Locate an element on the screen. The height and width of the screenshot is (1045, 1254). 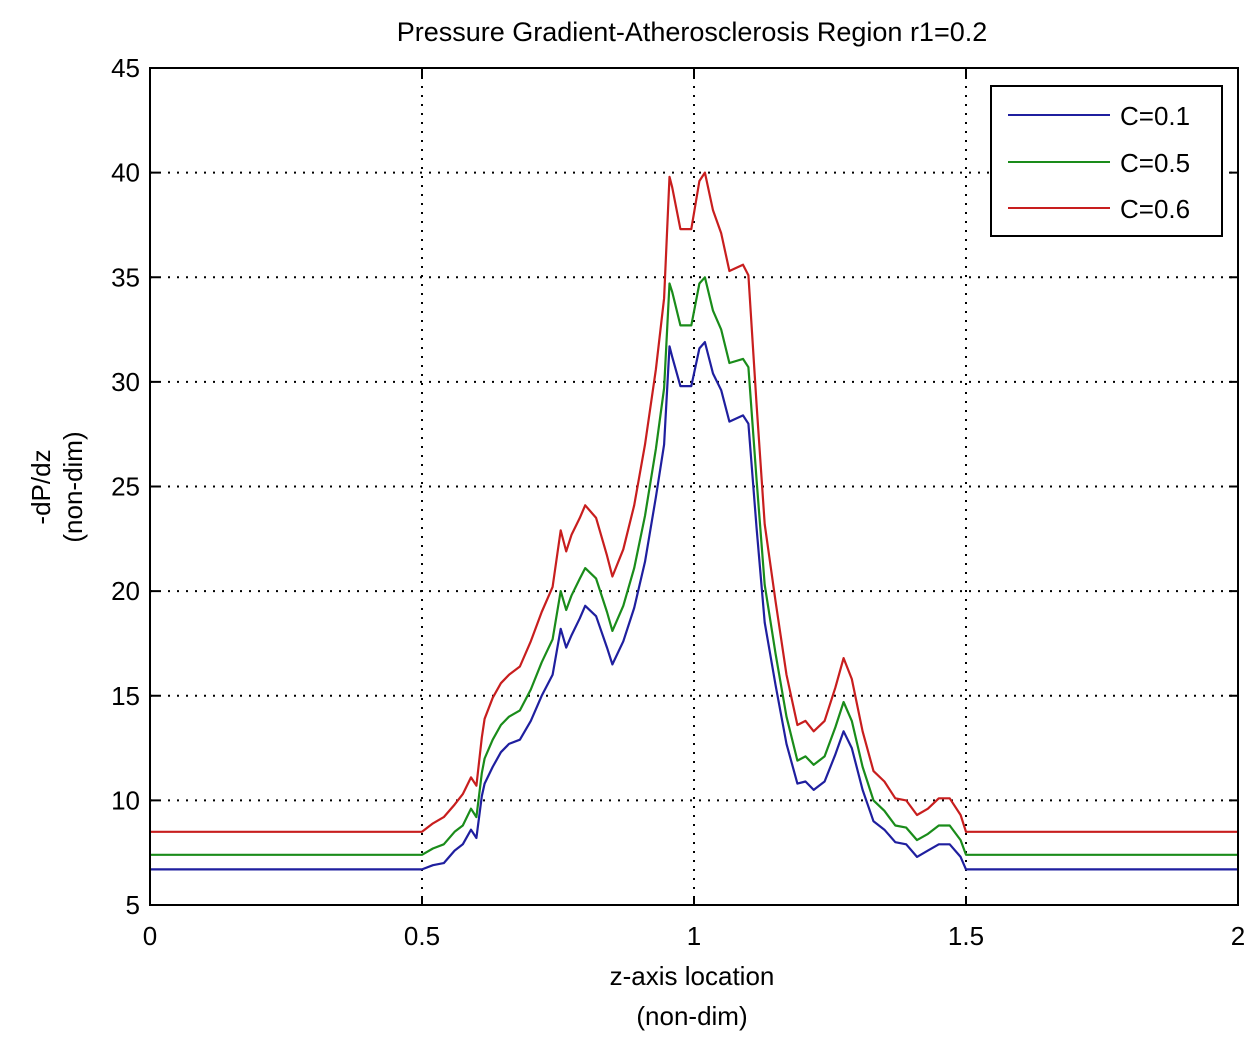
y-axis-title-line2: (non-dim) is located at coordinates (73, 486).